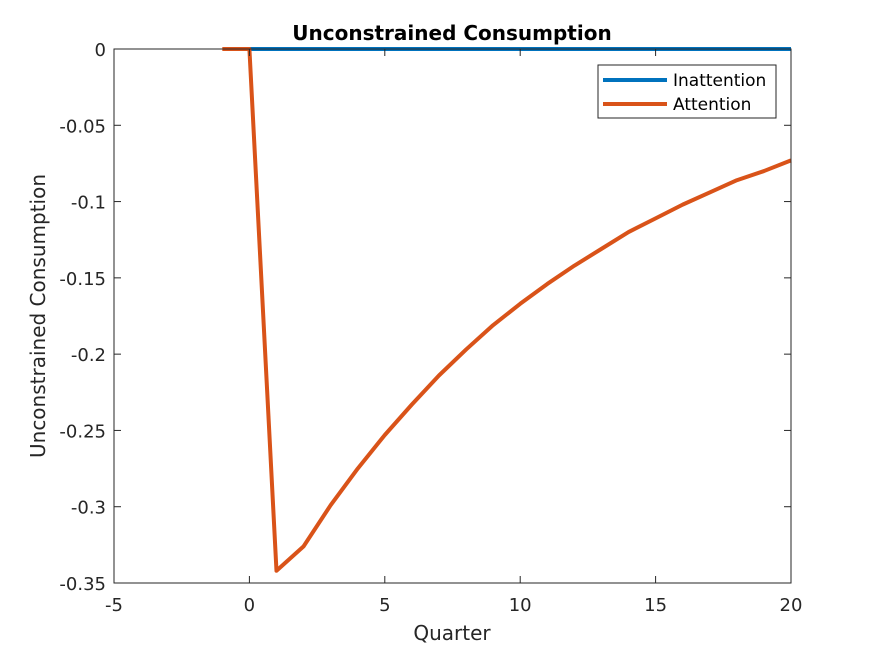  Describe the element at coordinates (249, 605) in the screenshot. I see `x-tick-label: 0` at that location.